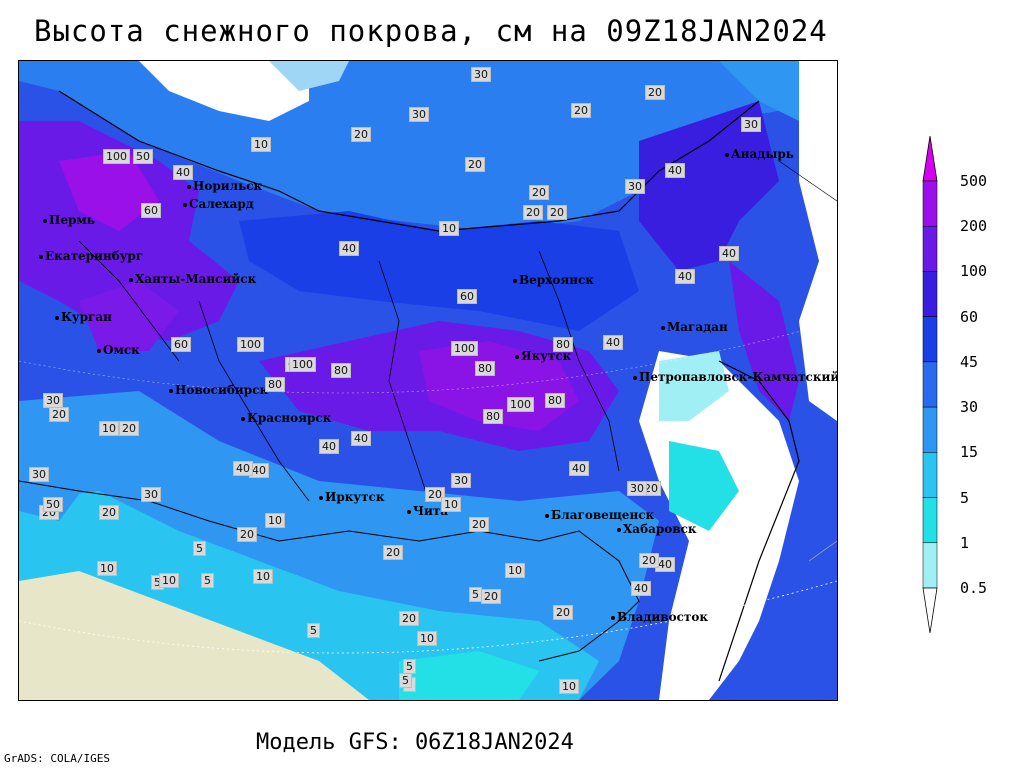  What do you see at coordinates (930, 610) in the screenshot?
I see `legend-cap-bottom` at bounding box center [930, 610].